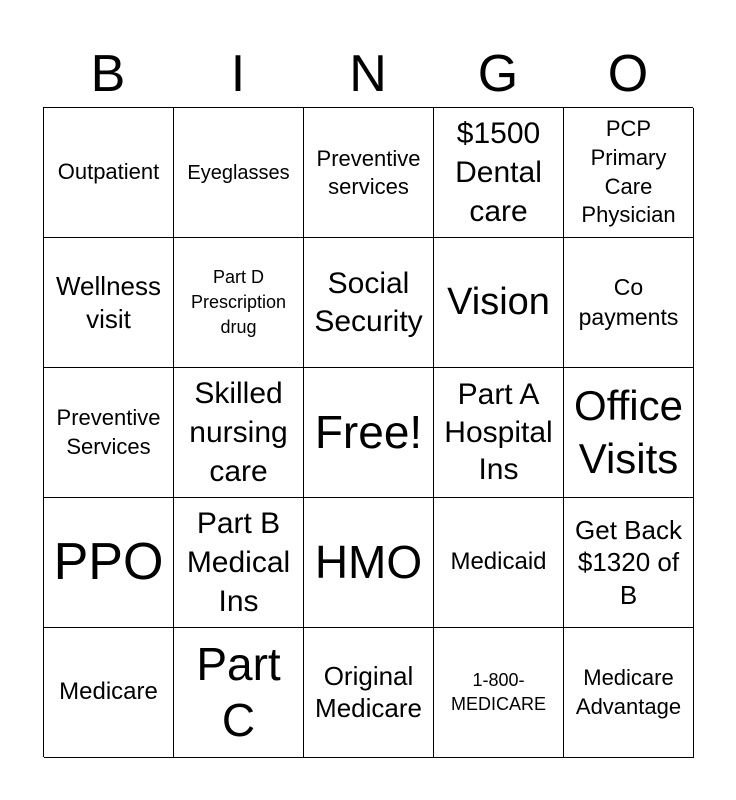 The image size is (736, 800). Describe the element at coordinates (109, 563) in the screenshot. I see `bingo-cell: PPO` at that location.